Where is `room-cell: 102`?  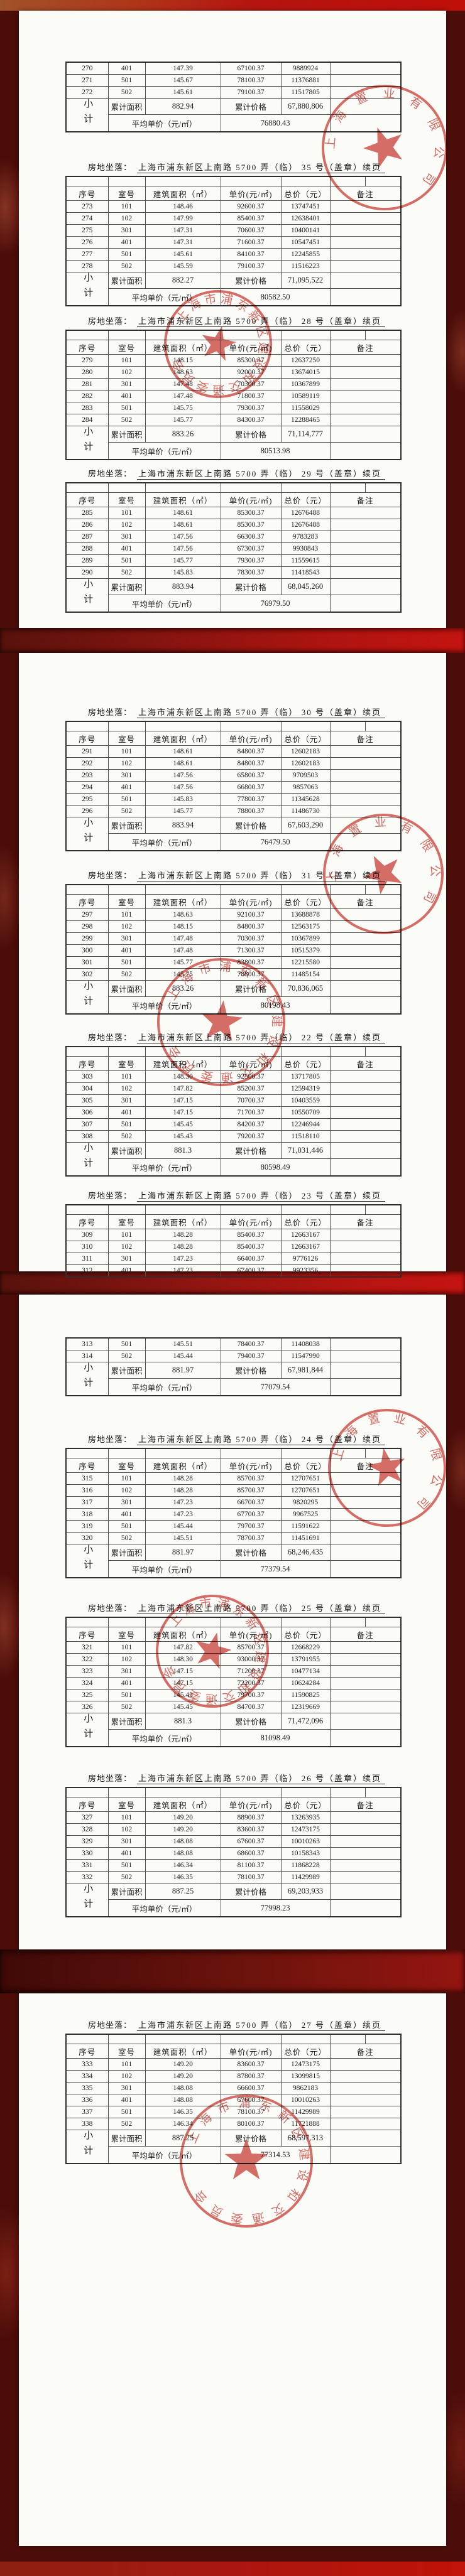
room-cell: 102 is located at coordinates (126, 219).